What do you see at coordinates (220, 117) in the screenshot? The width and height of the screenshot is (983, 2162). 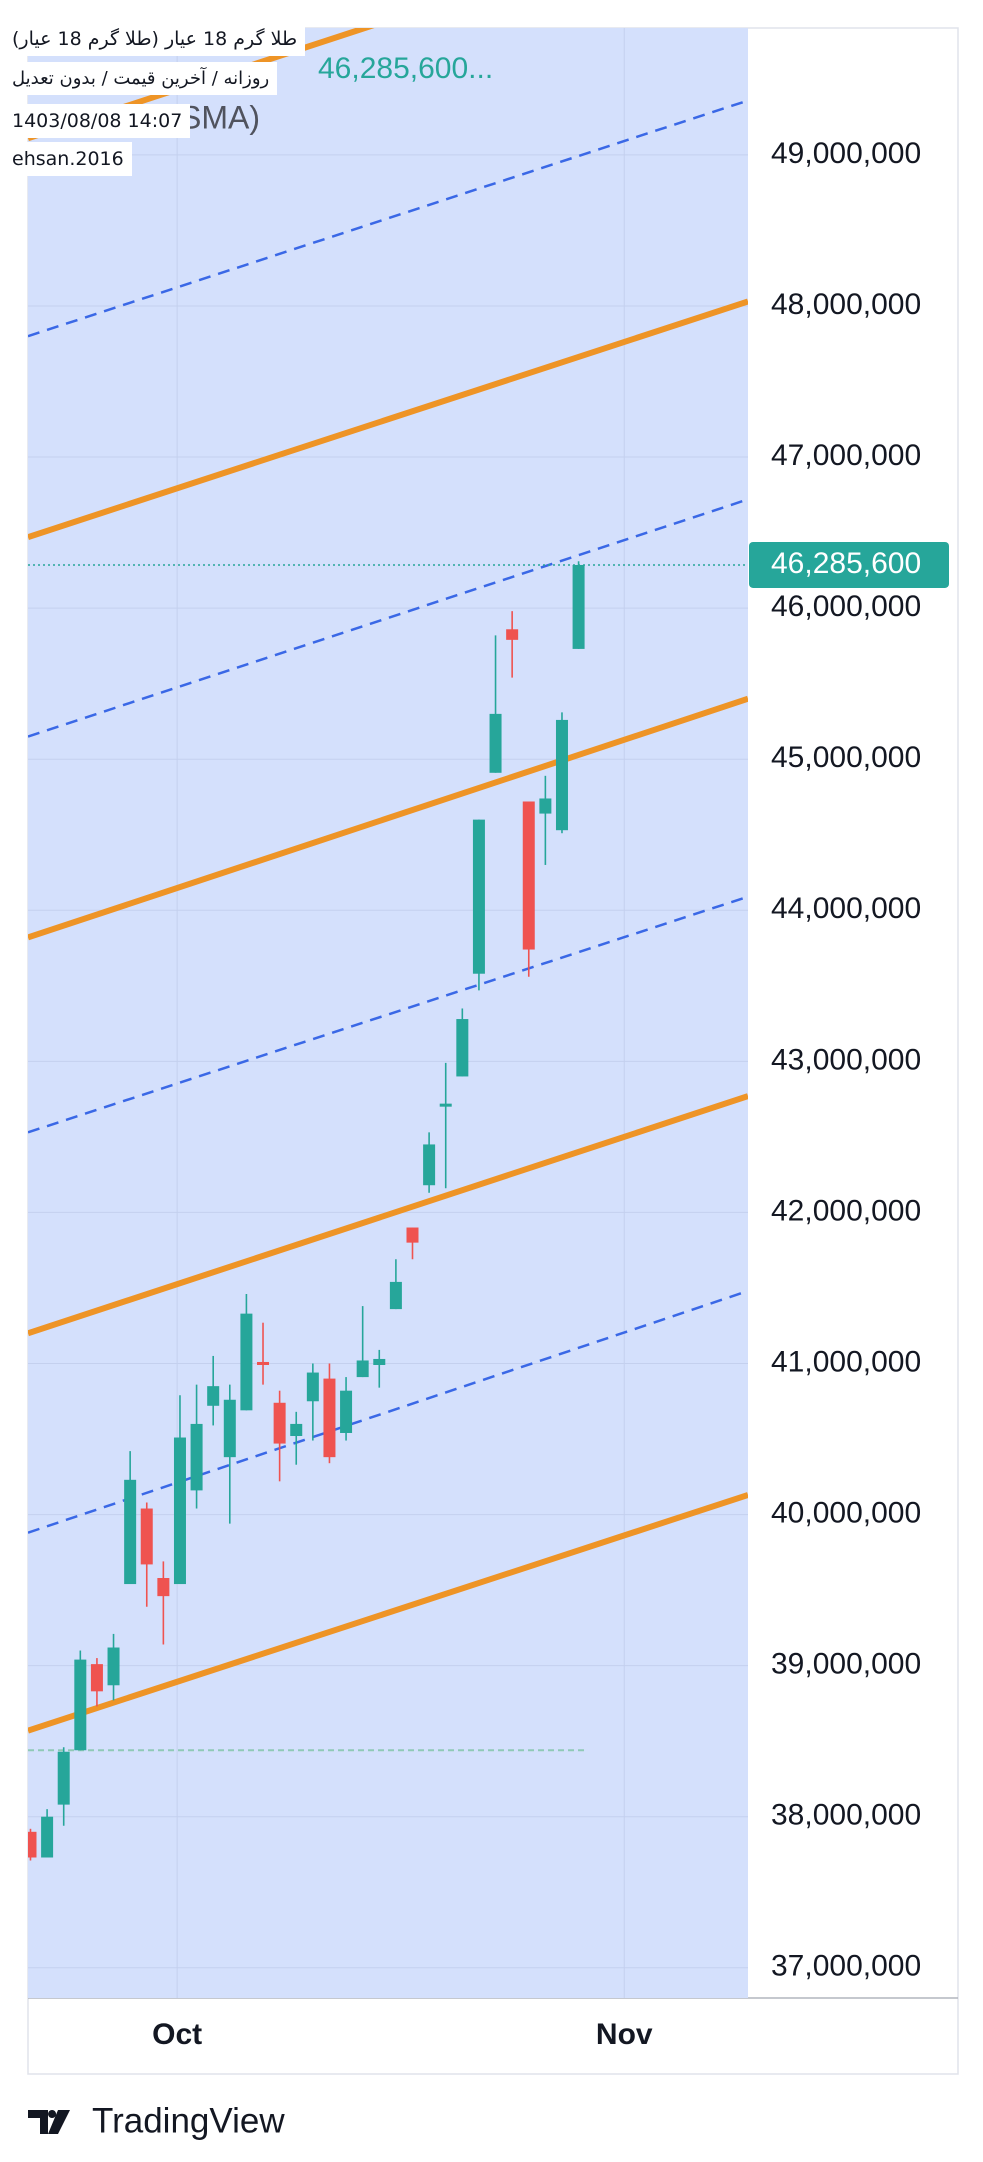 I see `header-fragment: SMA)` at bounding box center [220, 117].